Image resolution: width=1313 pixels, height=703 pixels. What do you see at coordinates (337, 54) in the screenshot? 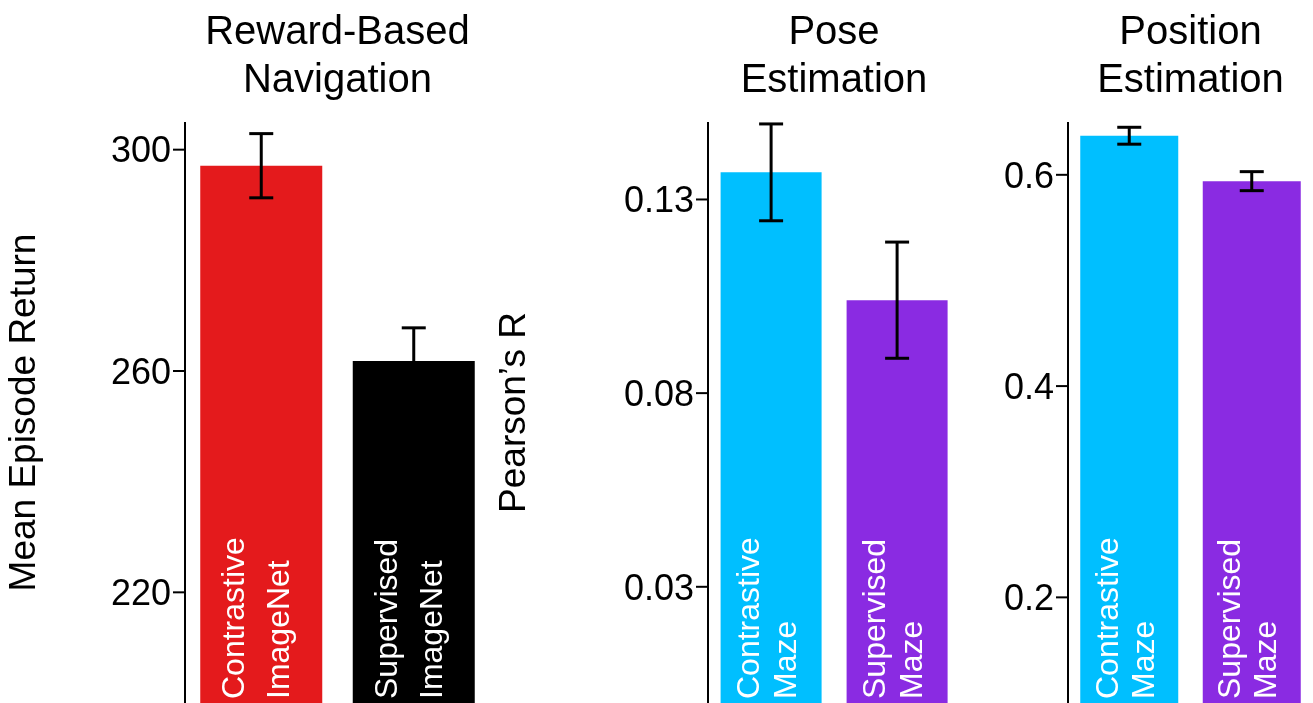
I see `chart-title: Reward-Based Navigation` at bounding box center [337, 54].